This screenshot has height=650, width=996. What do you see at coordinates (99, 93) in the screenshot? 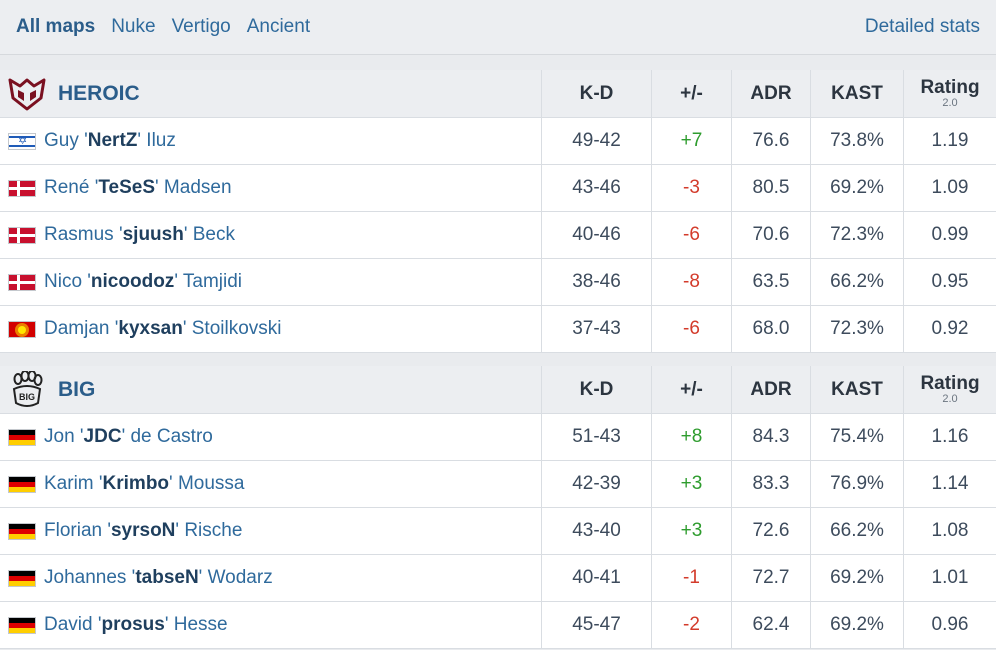
I see `team-name: HEROIC` at bounding box center [99, 93].